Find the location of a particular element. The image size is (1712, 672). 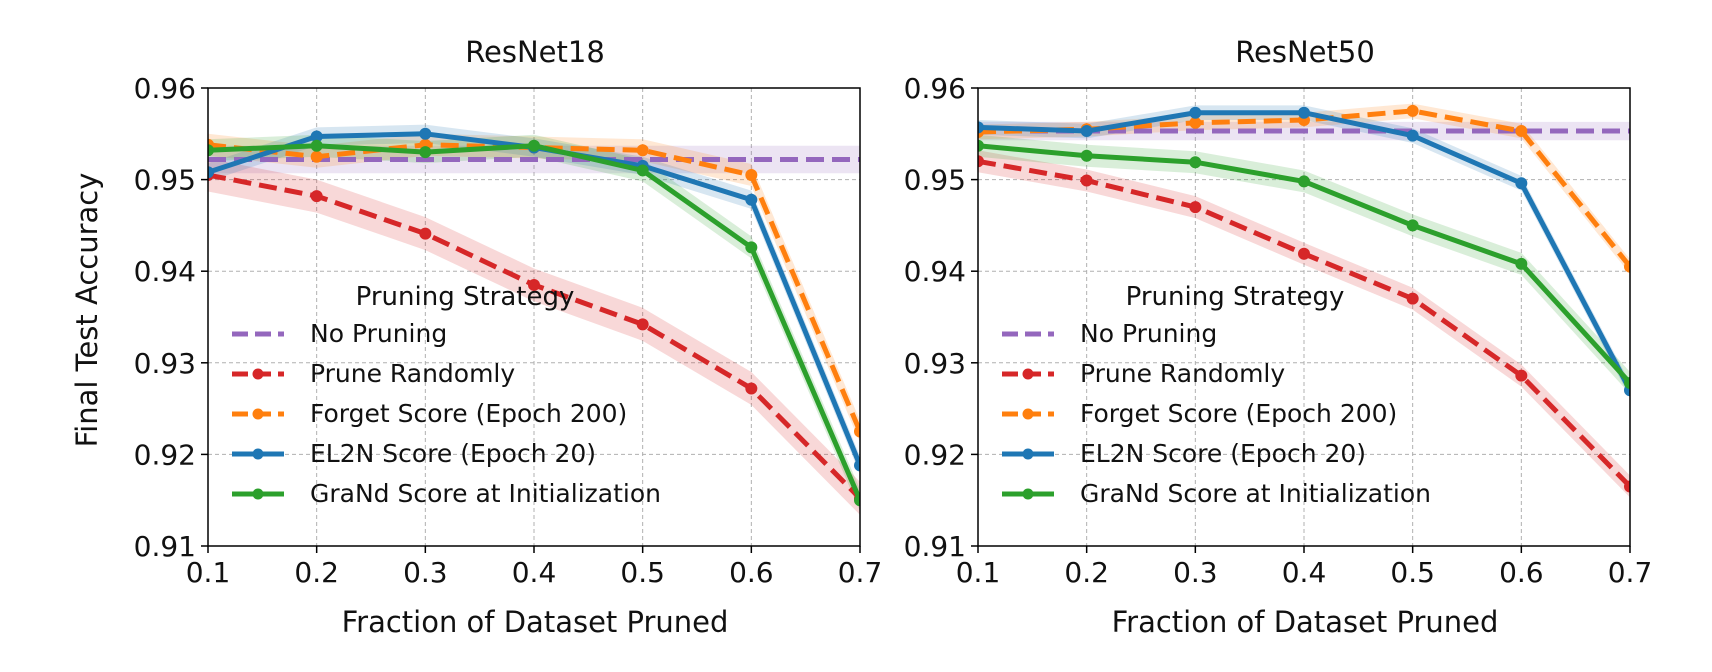

x-tick-label: 0.5 is located at coordinates (642, 572).